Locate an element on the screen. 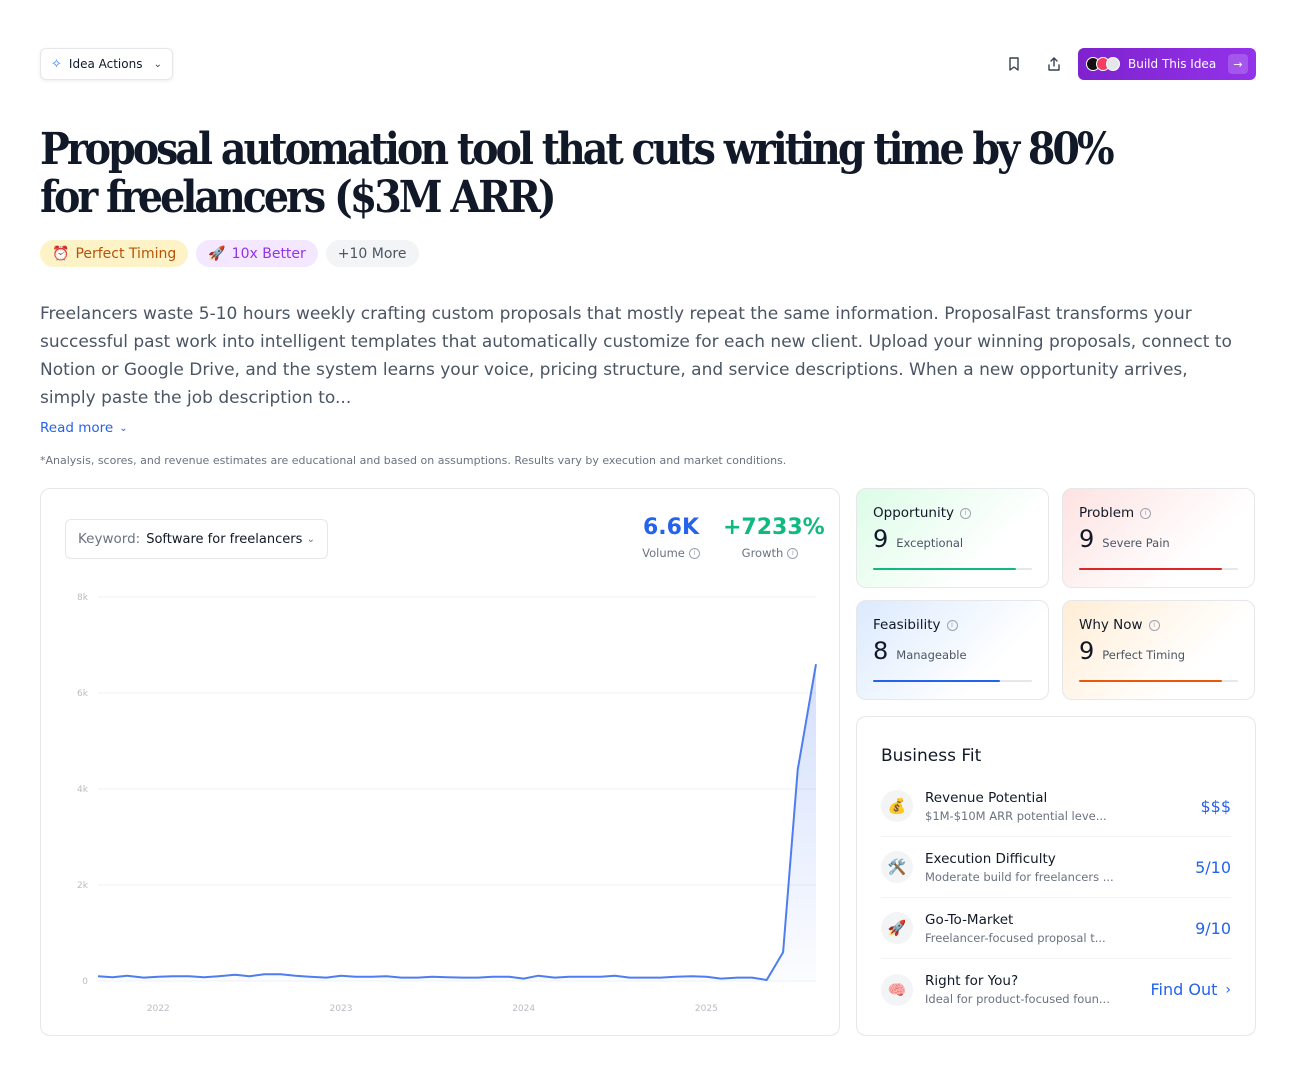  score-label: Severe Pain is located at coordinates (1136, 543).